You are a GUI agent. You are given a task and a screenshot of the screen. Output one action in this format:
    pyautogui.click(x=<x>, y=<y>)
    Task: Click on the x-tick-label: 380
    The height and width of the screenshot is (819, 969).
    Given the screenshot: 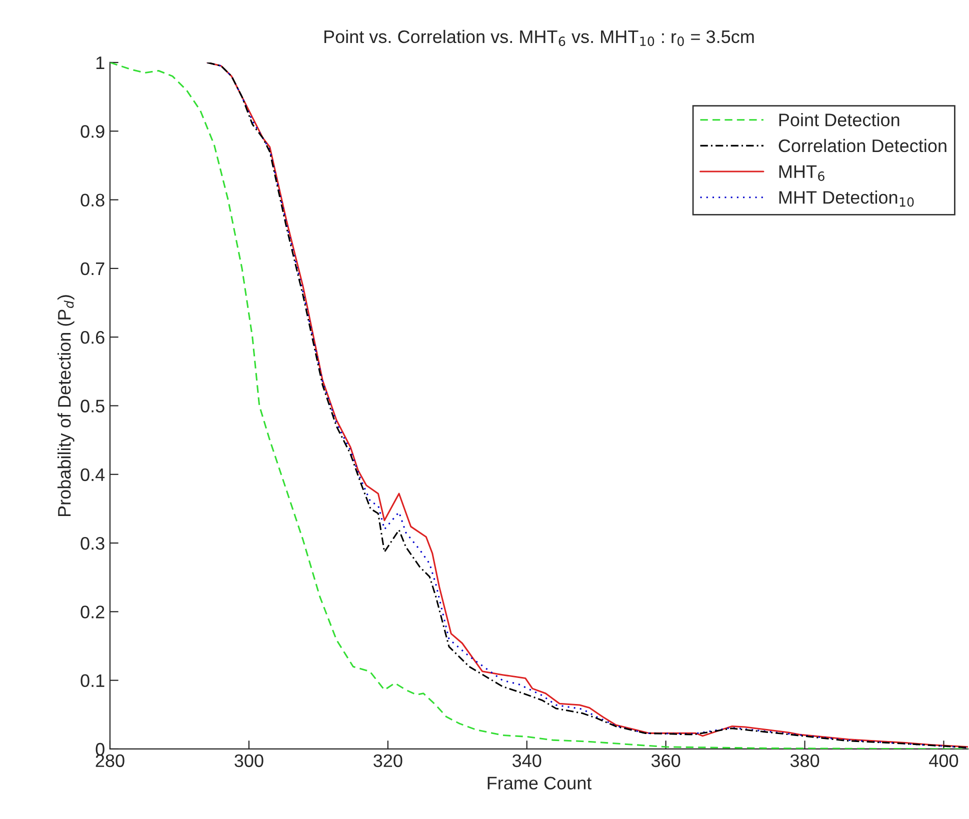 What is the action you would take?
    pyautogui.click(x=805, y=761)
    